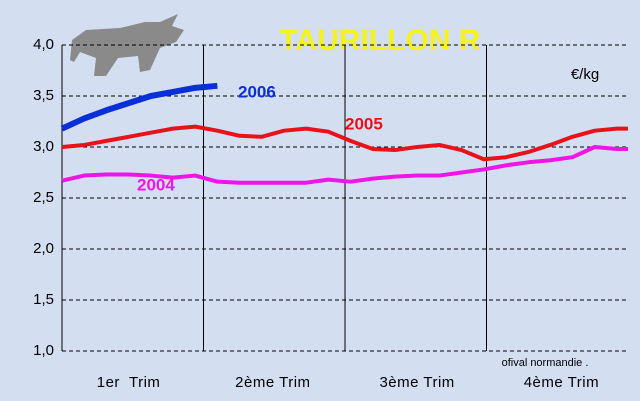 The image size is (640, 401). Describe the element at coordinates (43, 299) in the screenshot. I see `y-tick-label: 1,5` at that location.